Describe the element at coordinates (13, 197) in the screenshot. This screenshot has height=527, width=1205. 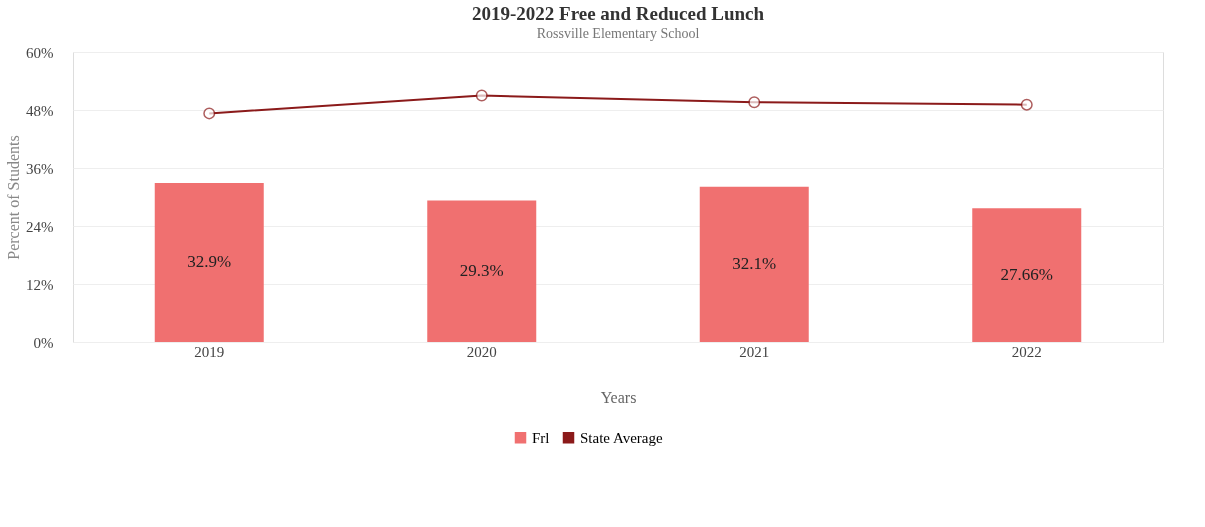
I see `y-axis-title: Percent of Students` at that location.